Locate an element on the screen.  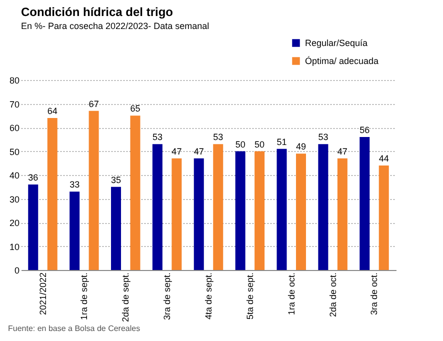
x-tick-label: 3ra de oct. is located at coordinates (374, 294).